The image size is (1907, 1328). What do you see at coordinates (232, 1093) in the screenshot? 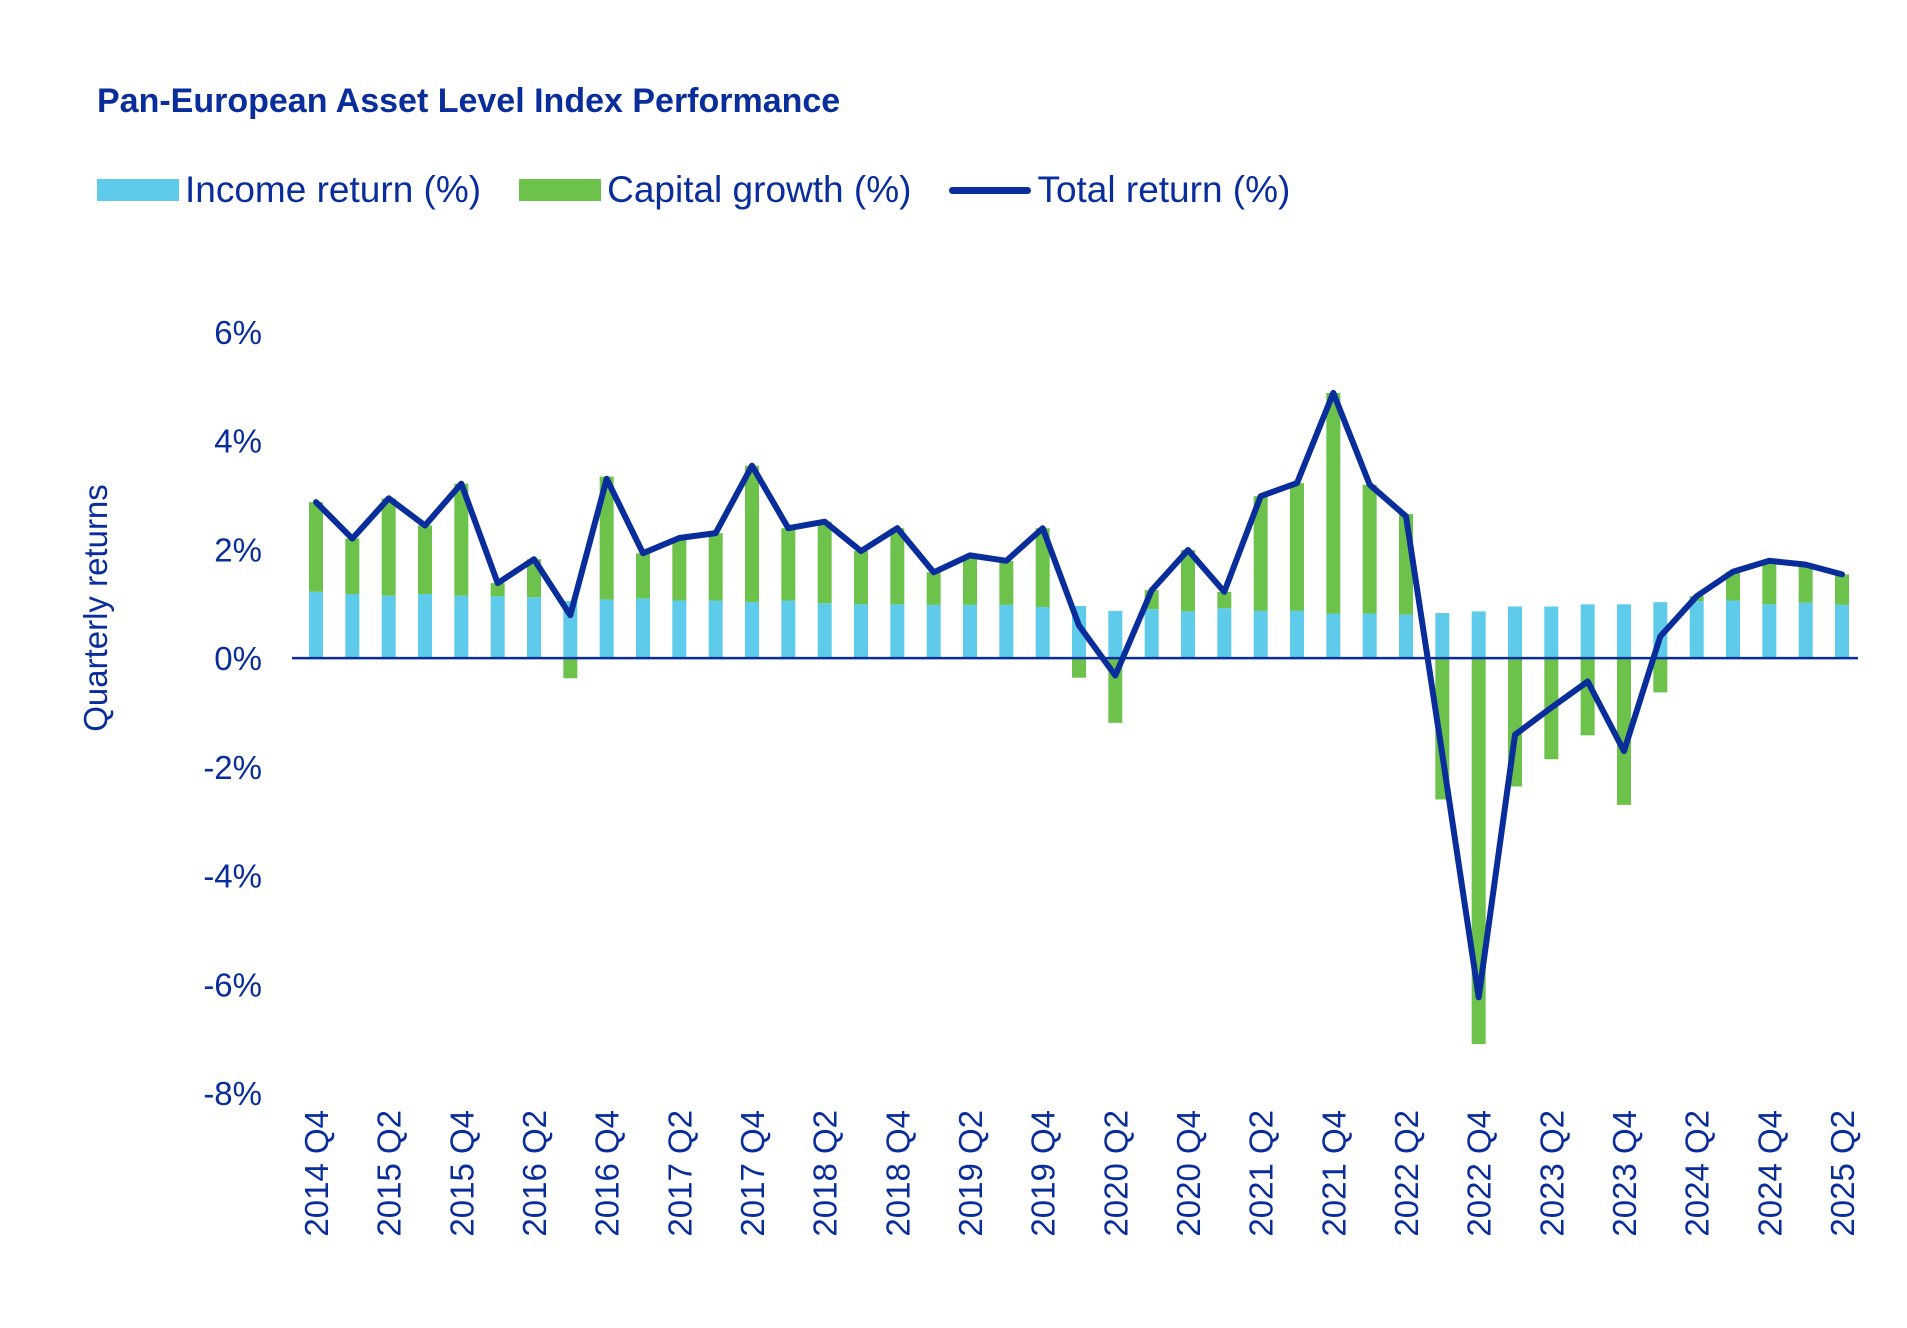
I see `y-tick-label: -8%` at bounding box center [232, 1093].